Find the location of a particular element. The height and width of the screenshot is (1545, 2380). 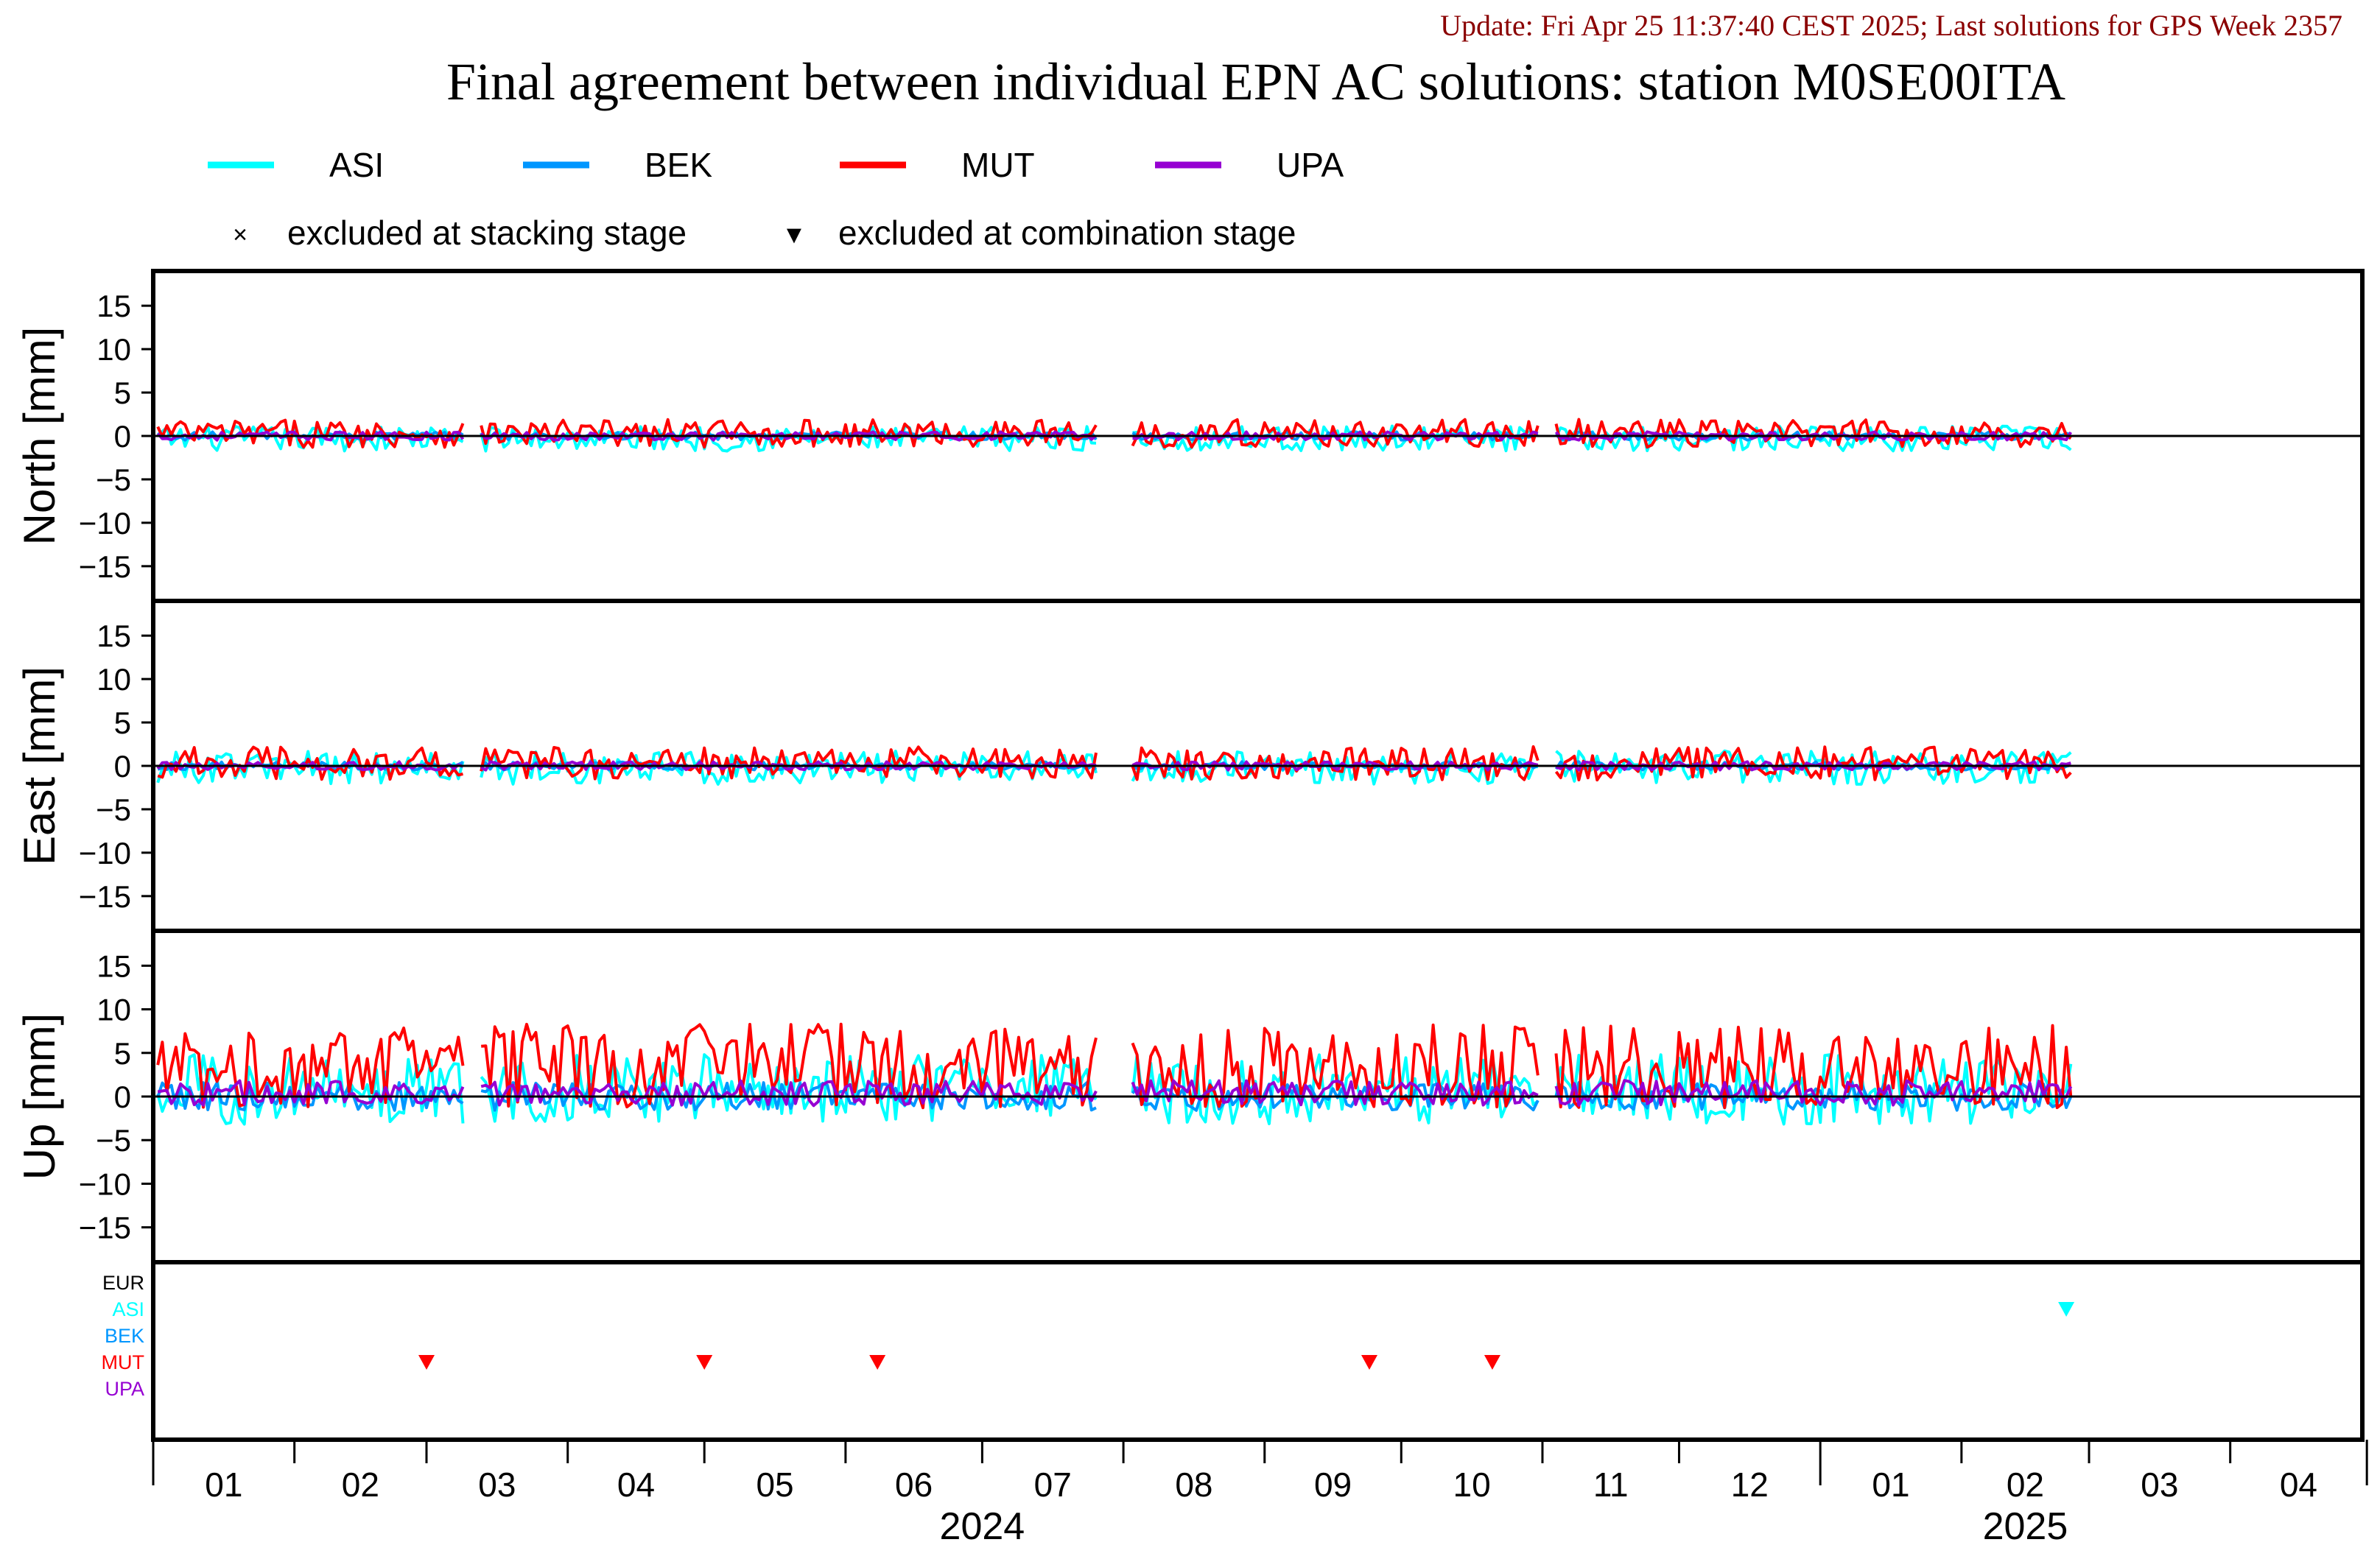

x-year-label: 2024 is located at coordinates (982, 1525).